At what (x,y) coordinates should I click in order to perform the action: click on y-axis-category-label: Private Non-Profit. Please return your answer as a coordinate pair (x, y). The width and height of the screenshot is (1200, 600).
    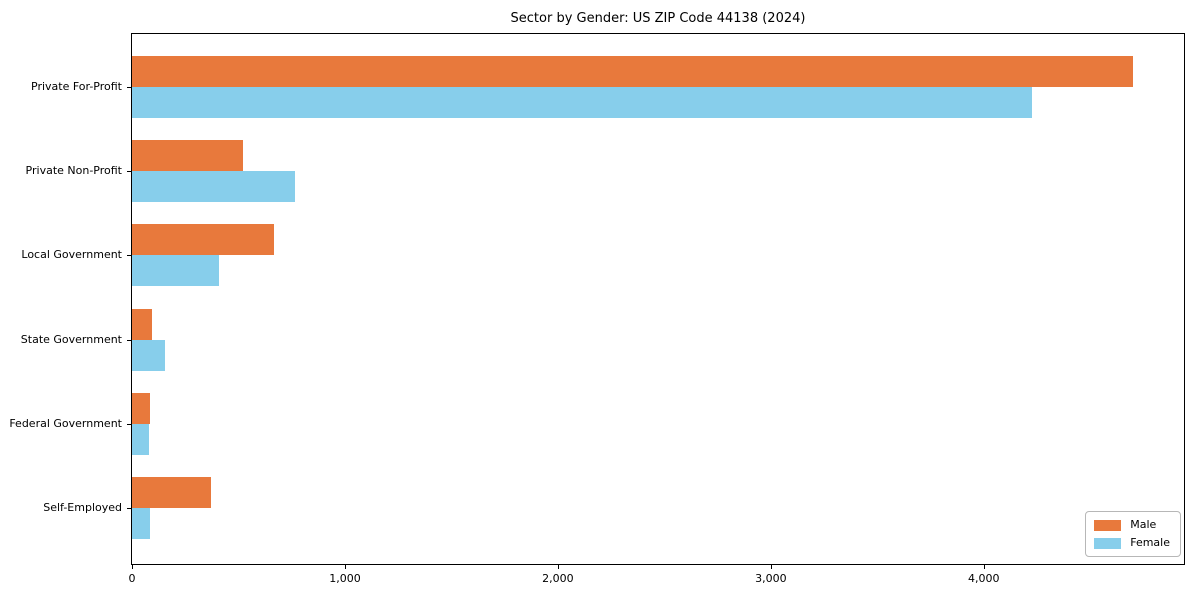
    Looking at the image, I should click on (73, 171).